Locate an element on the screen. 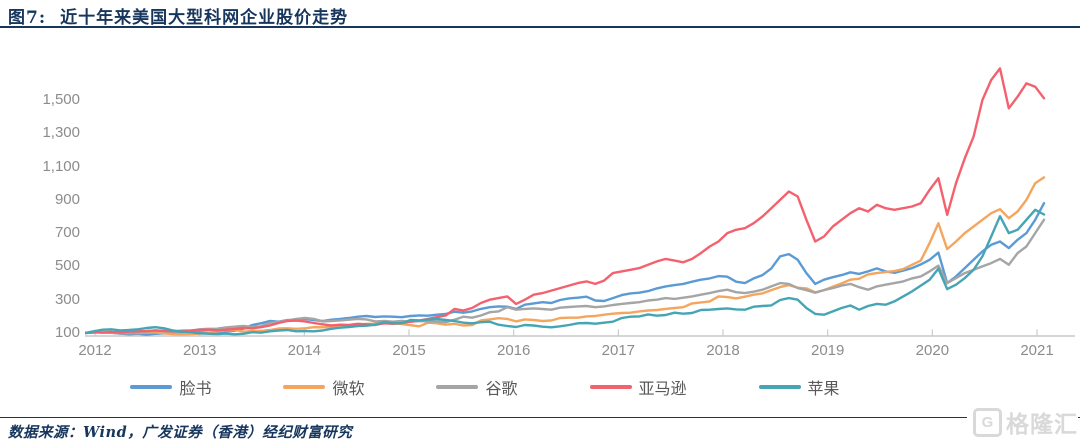  legend-item-google: 谷歌 is located at coordinates (477, 387).